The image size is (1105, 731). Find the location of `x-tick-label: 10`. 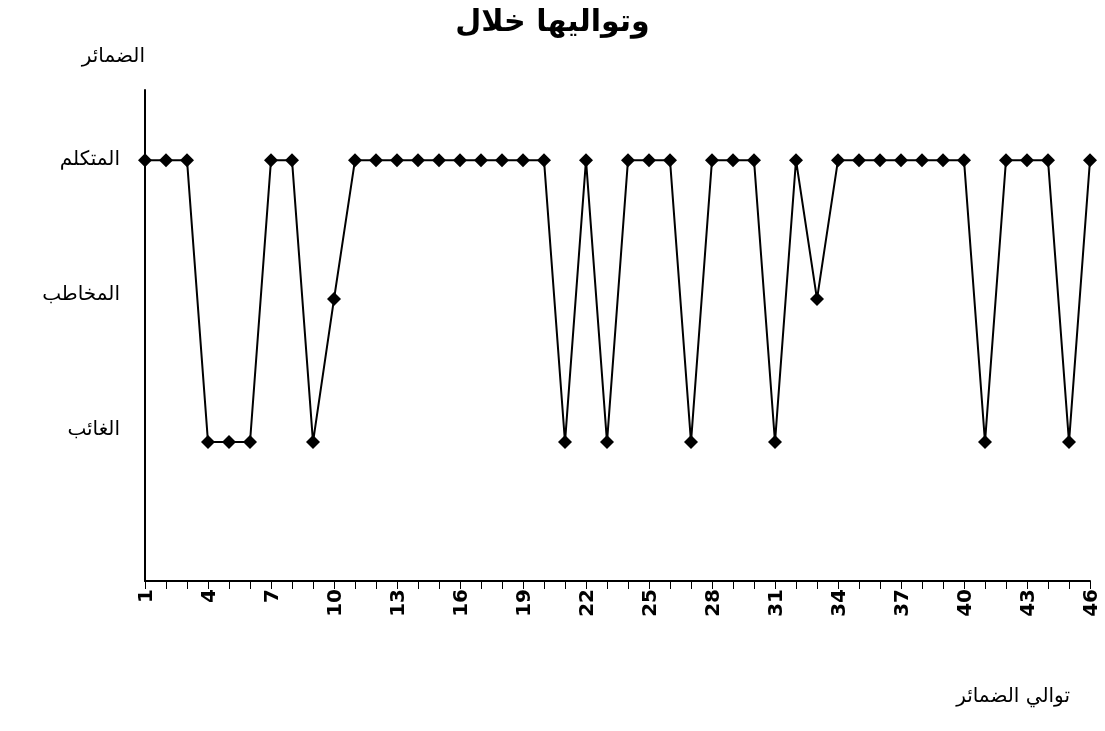

x-tick-label: 10 is located at coordinates (334, 603).